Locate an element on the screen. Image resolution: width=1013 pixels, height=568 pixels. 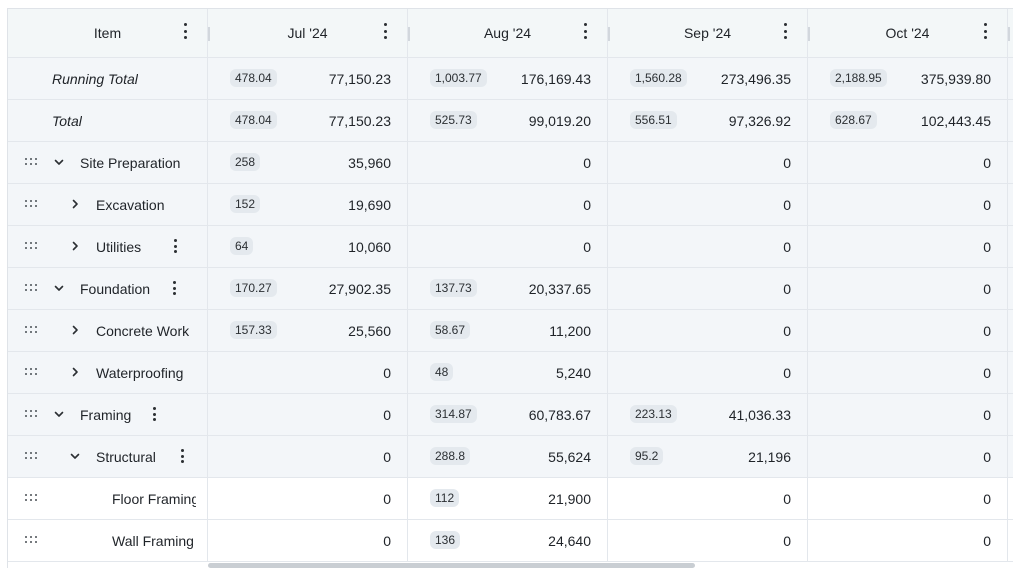
month-cell: 137.73 20,337.65 is located at coordinates (508, 288).